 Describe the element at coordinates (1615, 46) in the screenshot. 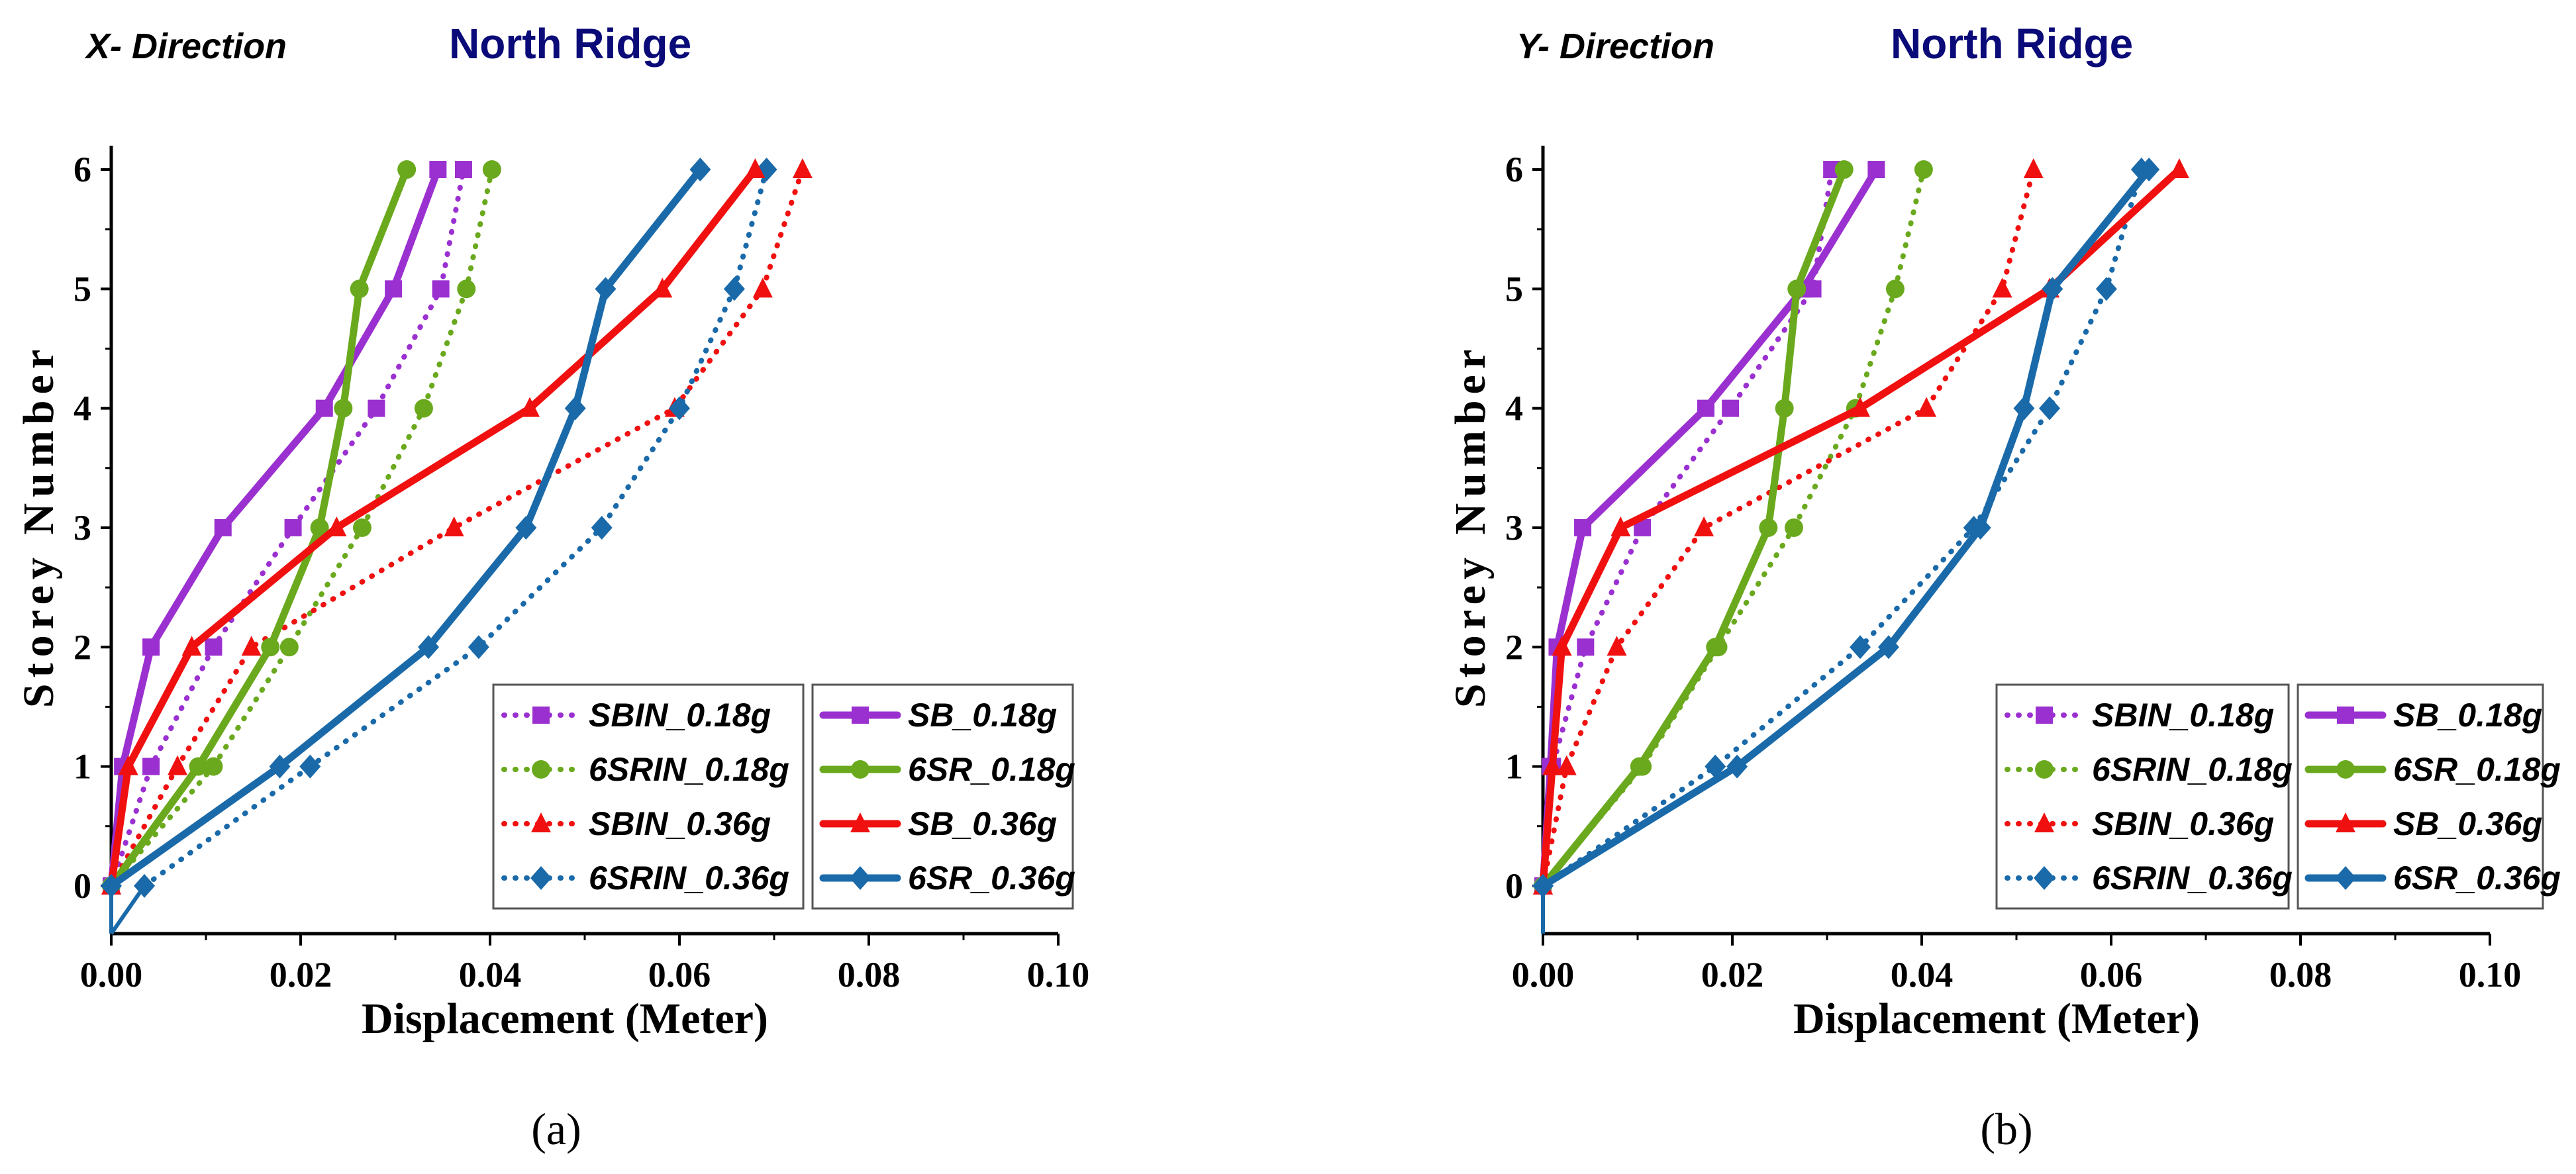

I see `direction-label: Y- Direction` at that location.